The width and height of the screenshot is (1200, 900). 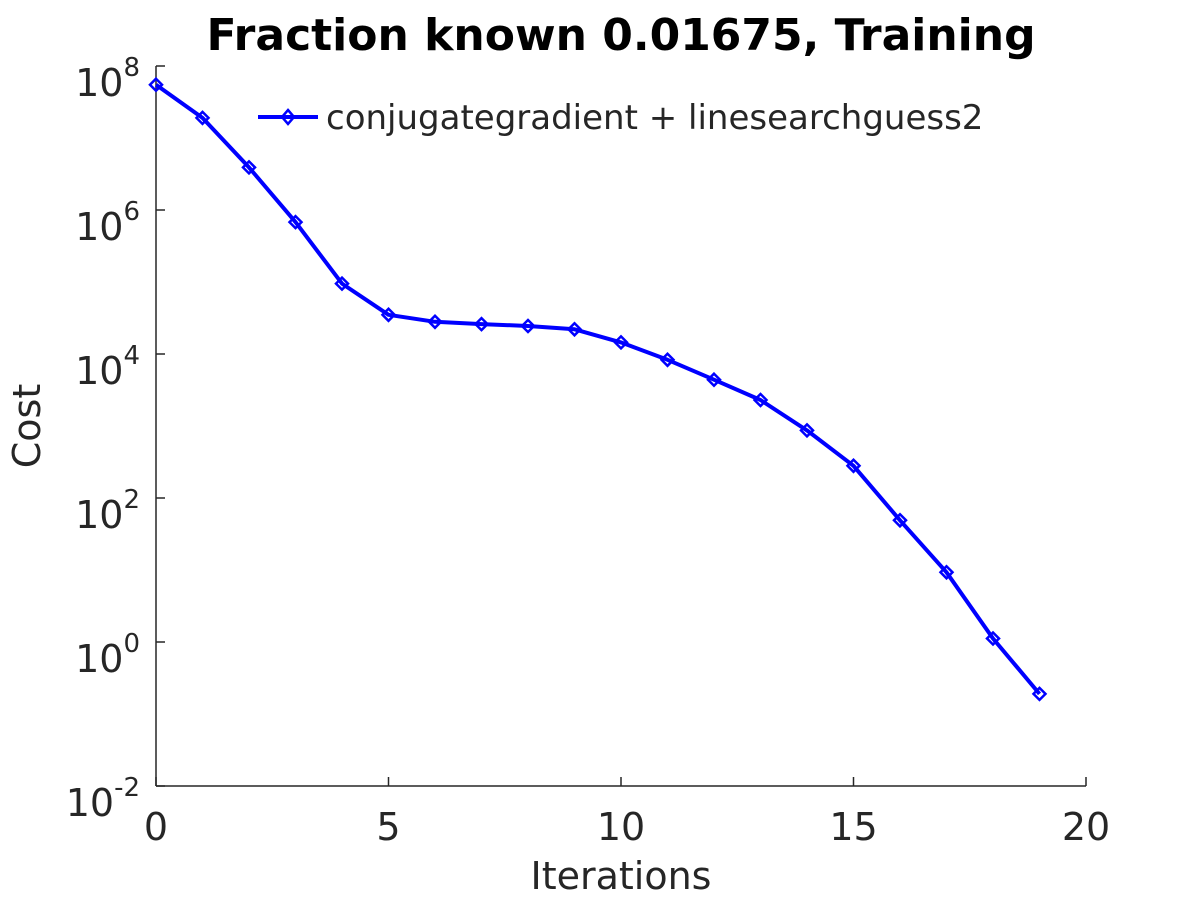 I want to click on y-tick-label: 10⁻², so click(x=103, y=799).